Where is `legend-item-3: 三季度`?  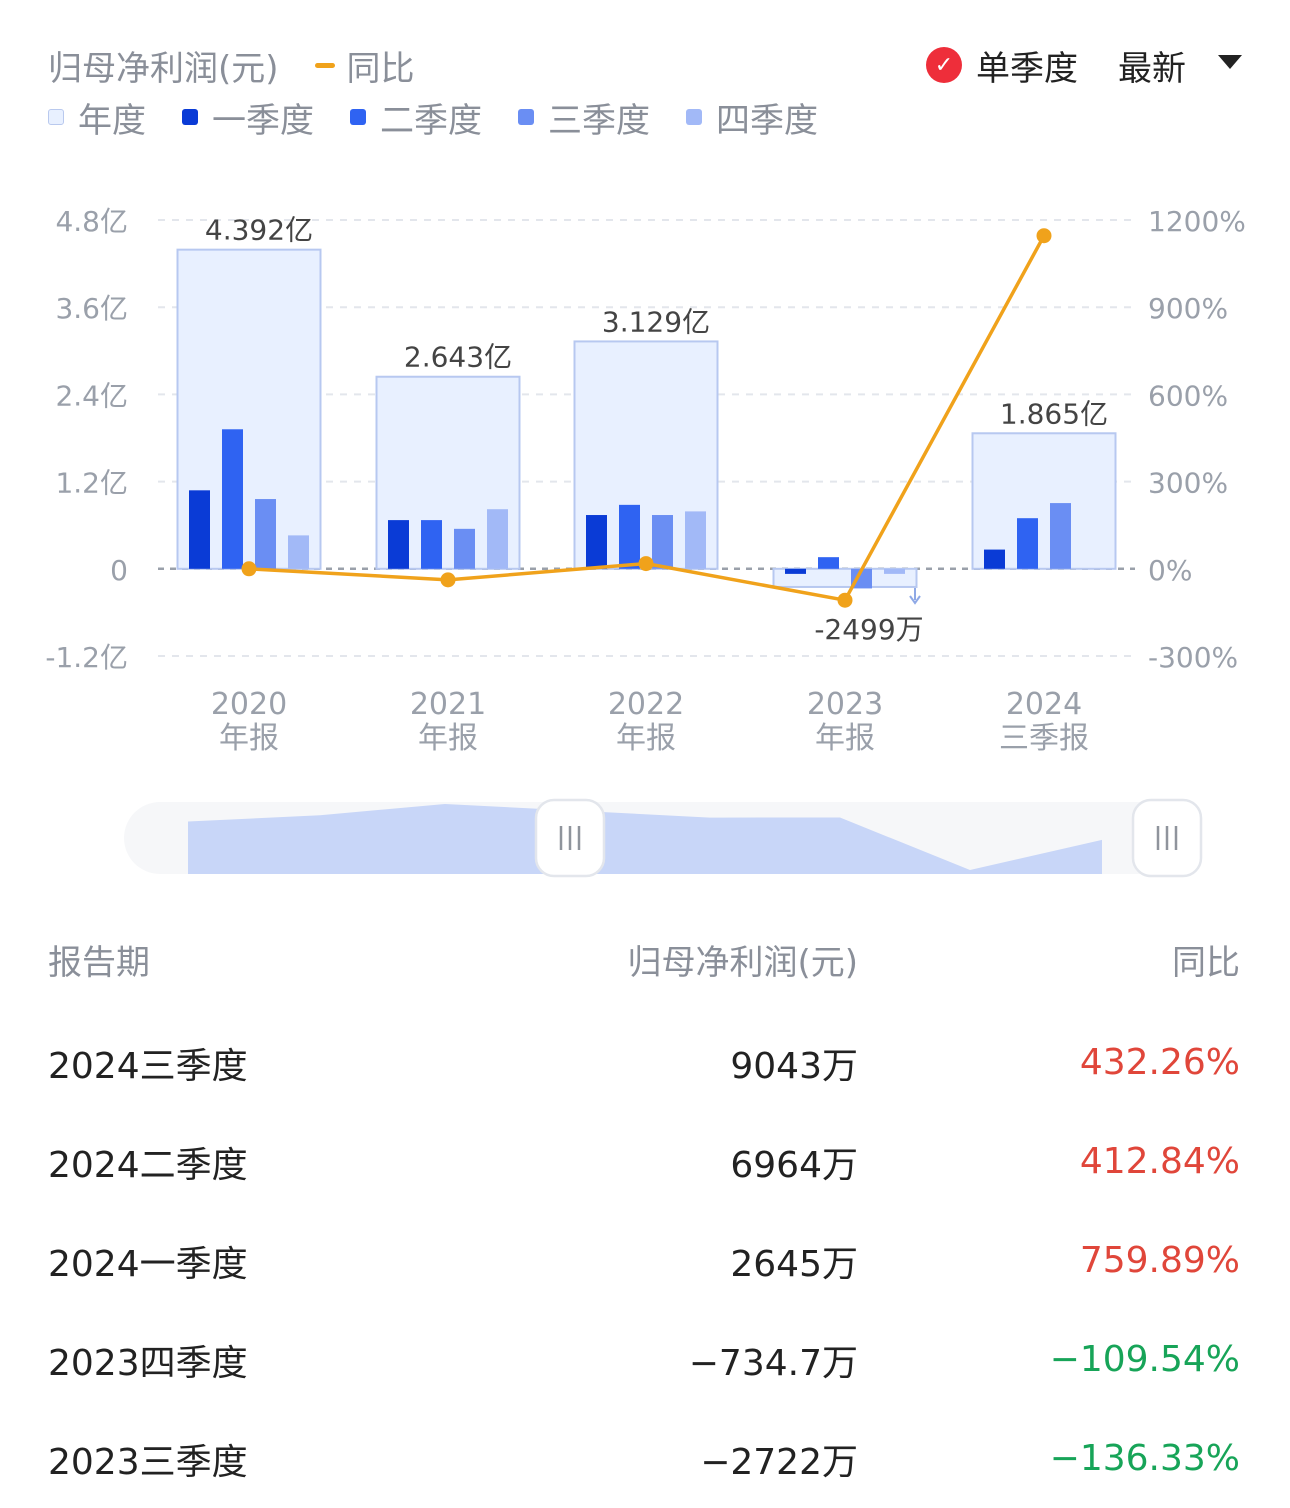 legend-item-3: 三季度 is located at coordinates (584, 117).